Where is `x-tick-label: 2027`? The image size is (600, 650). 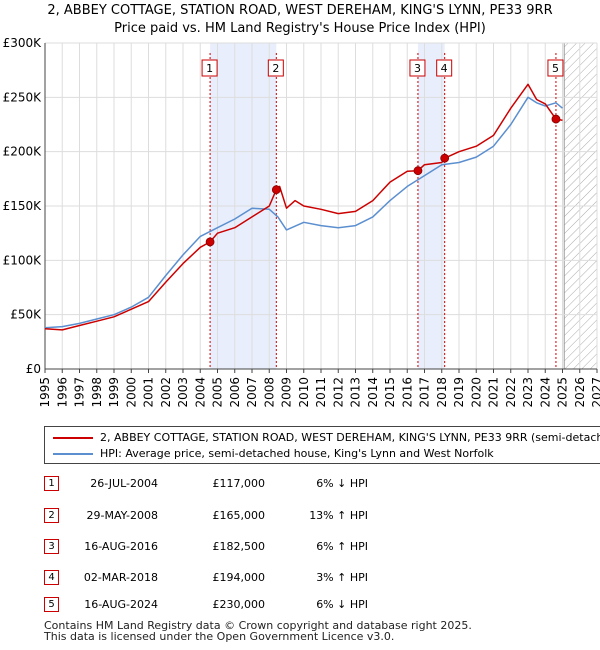
x-tick-label: 2027 is located at coordinates (595, 392).